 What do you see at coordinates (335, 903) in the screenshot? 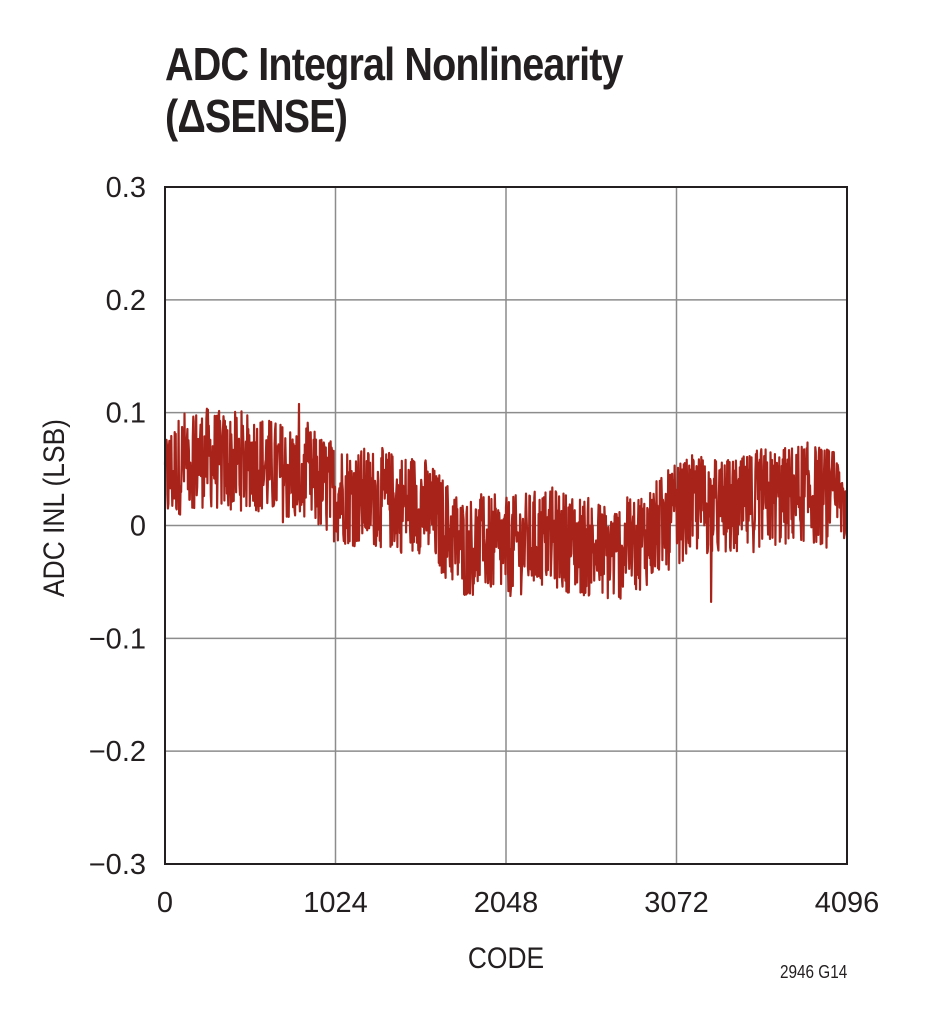
I see `x-tick-label: 1024` at bounding box center [335, 903].